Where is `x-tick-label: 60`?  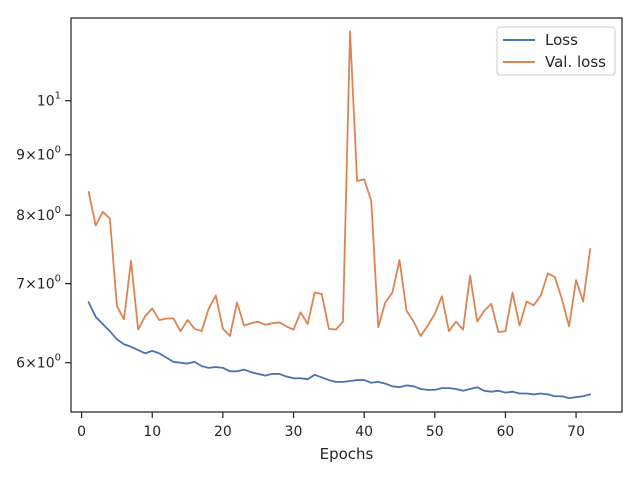 x-tick-label: 60 is located at coordinates (506, 432).